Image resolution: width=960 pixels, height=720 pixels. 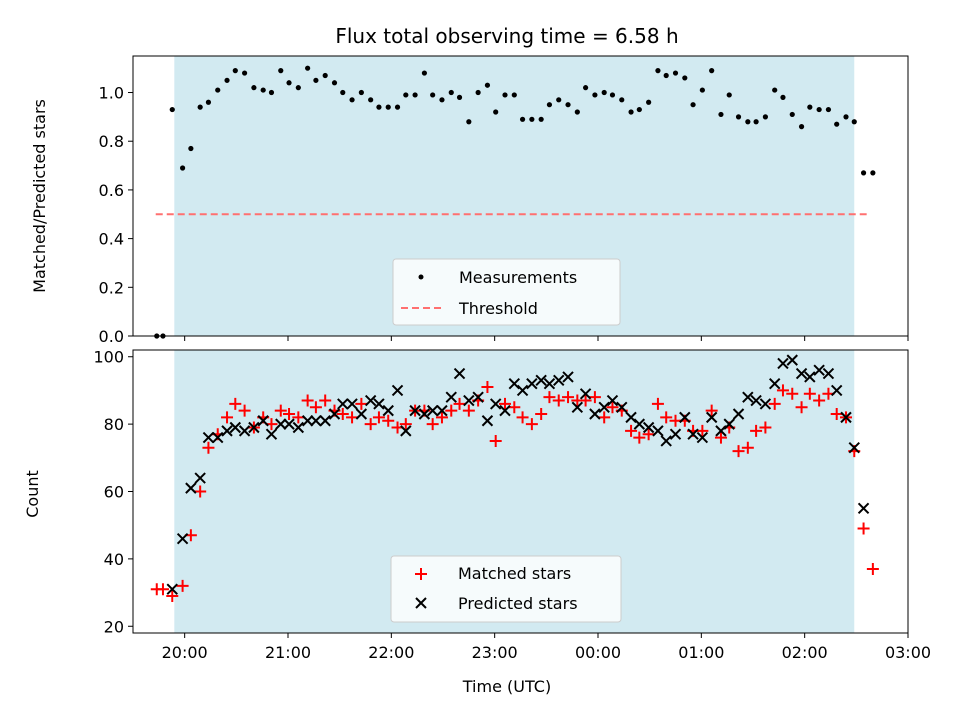 I want to click on x-axis-label: Time (UTC), so click(x=506, y=686).